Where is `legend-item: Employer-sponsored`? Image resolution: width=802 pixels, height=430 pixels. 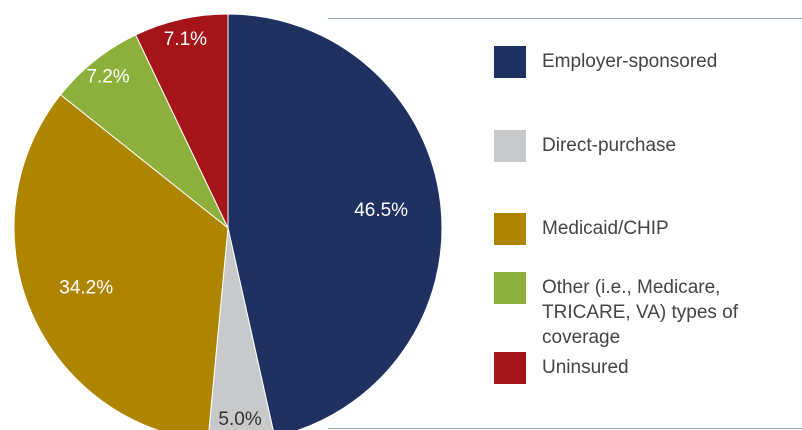
legend-item: Employer-sponsored is located at coordinates (638, 62).